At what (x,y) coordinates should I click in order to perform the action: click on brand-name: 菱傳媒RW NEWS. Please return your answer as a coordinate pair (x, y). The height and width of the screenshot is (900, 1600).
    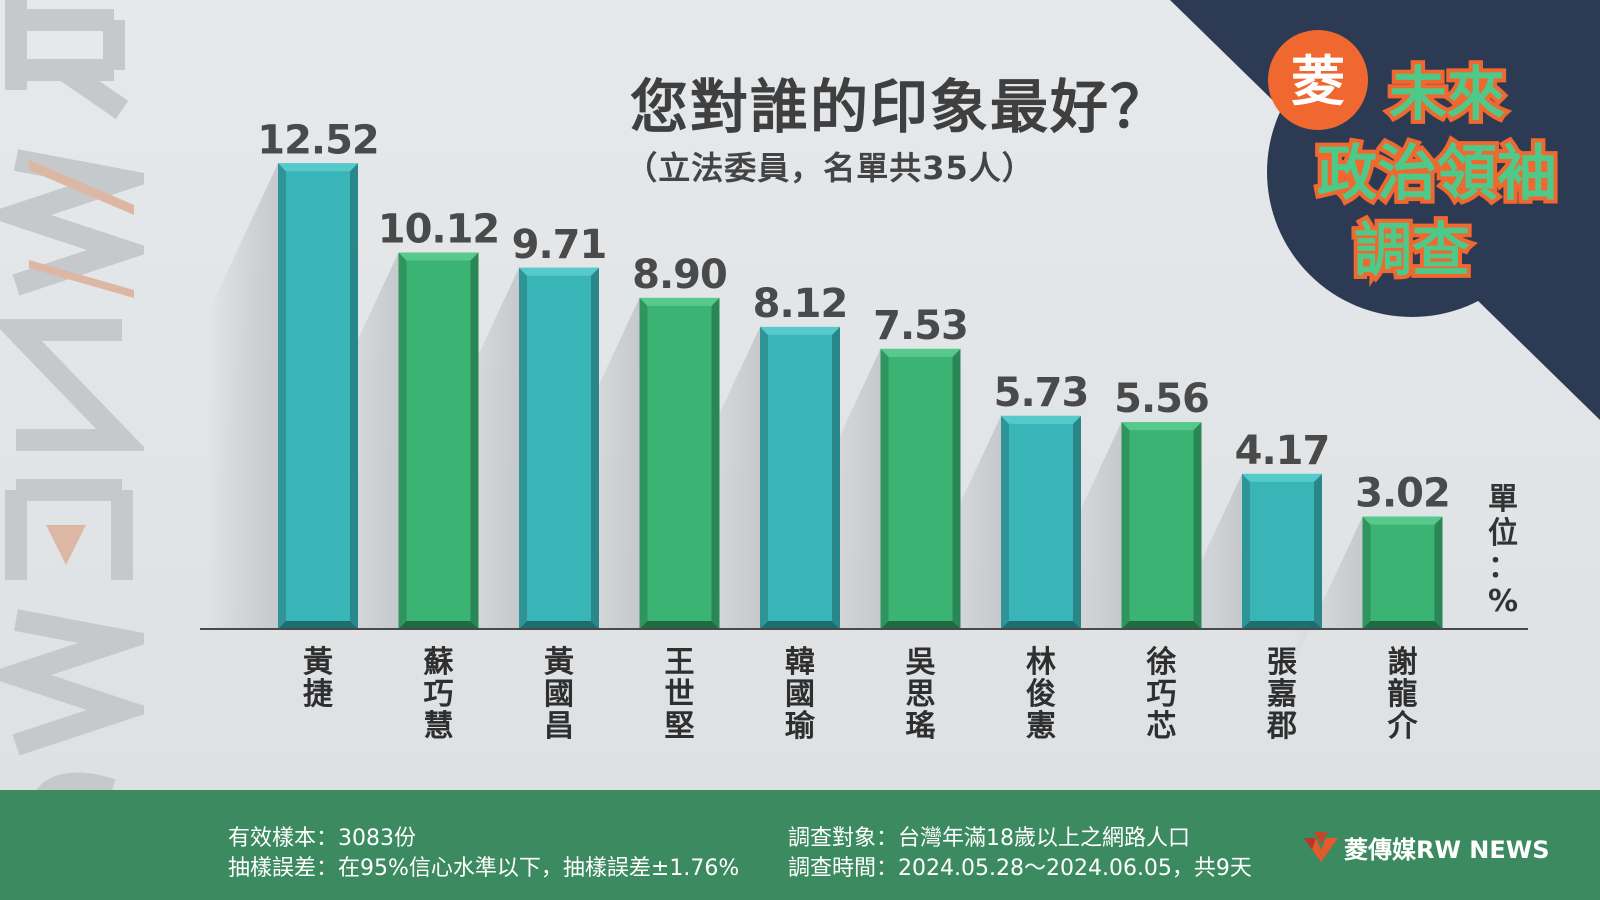
    Looking at the image, I should click on (1447, 849).